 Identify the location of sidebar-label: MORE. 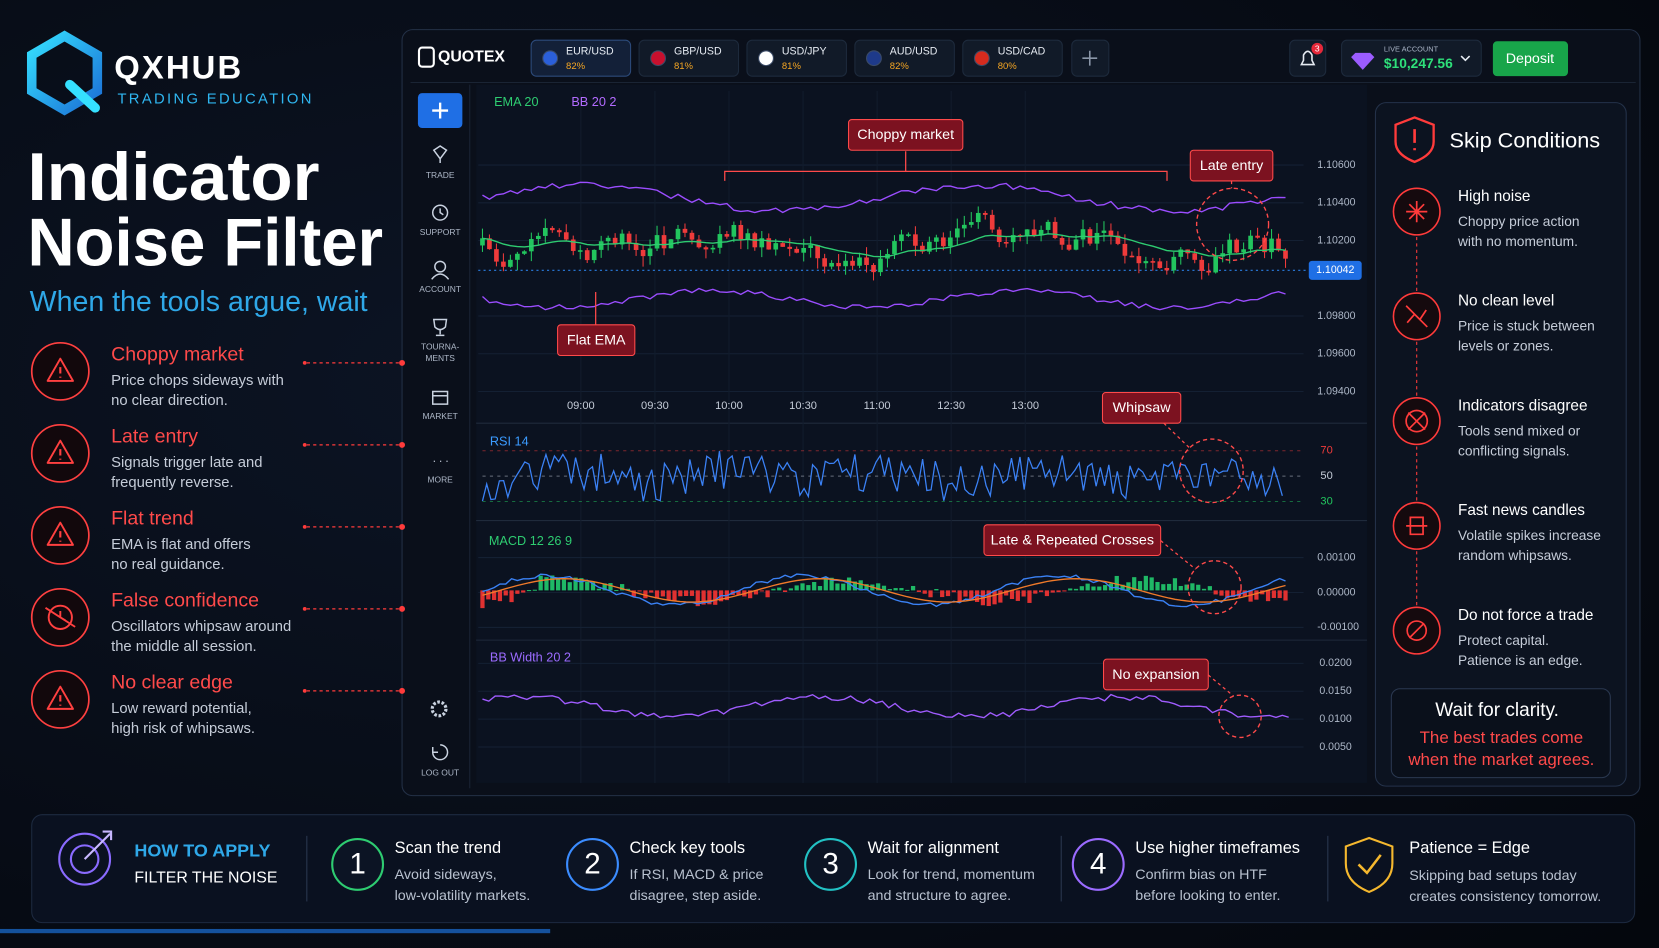
(440, 480).